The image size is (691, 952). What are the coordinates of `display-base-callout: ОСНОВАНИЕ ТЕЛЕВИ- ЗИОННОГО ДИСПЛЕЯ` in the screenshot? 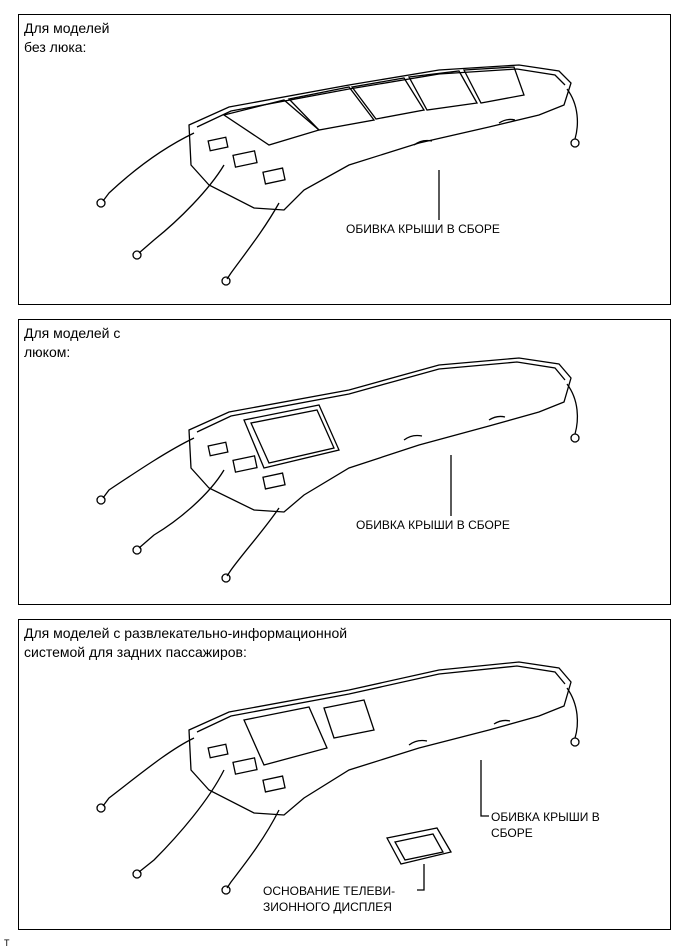 It's located at (329, 899).